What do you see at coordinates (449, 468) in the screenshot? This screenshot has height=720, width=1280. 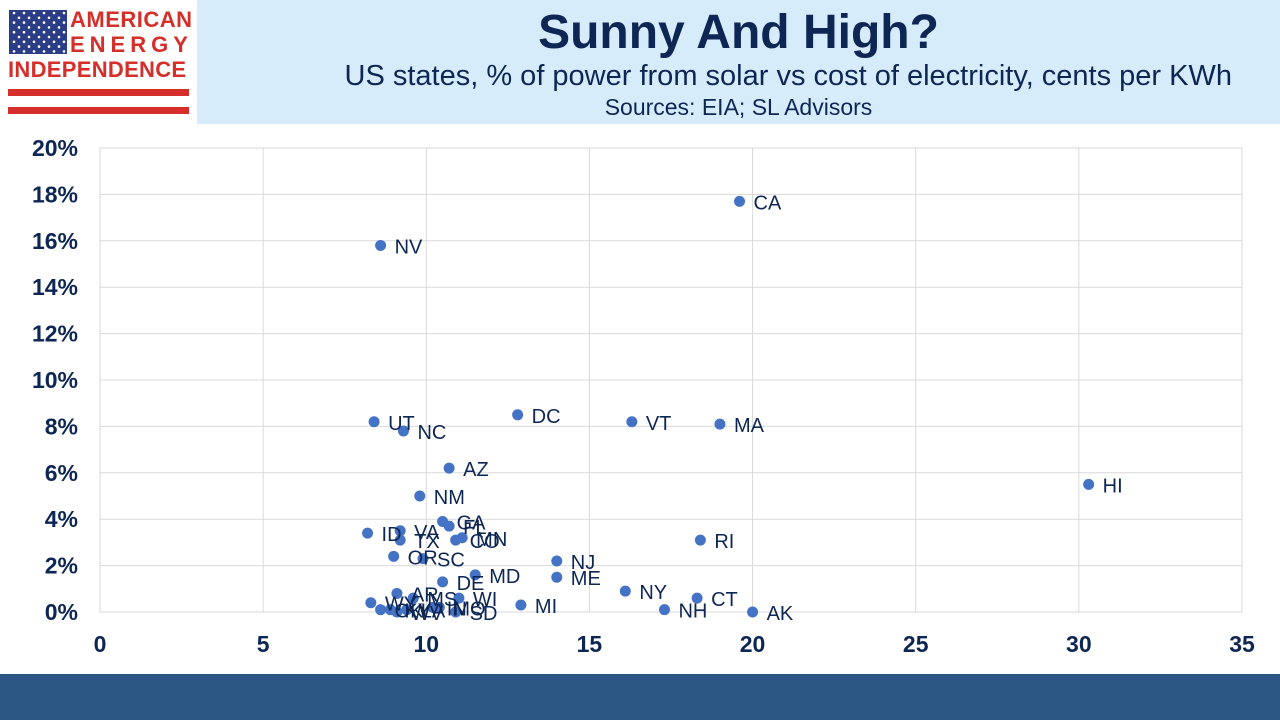 I see `data-point-az` at bounding box center [449, 468].